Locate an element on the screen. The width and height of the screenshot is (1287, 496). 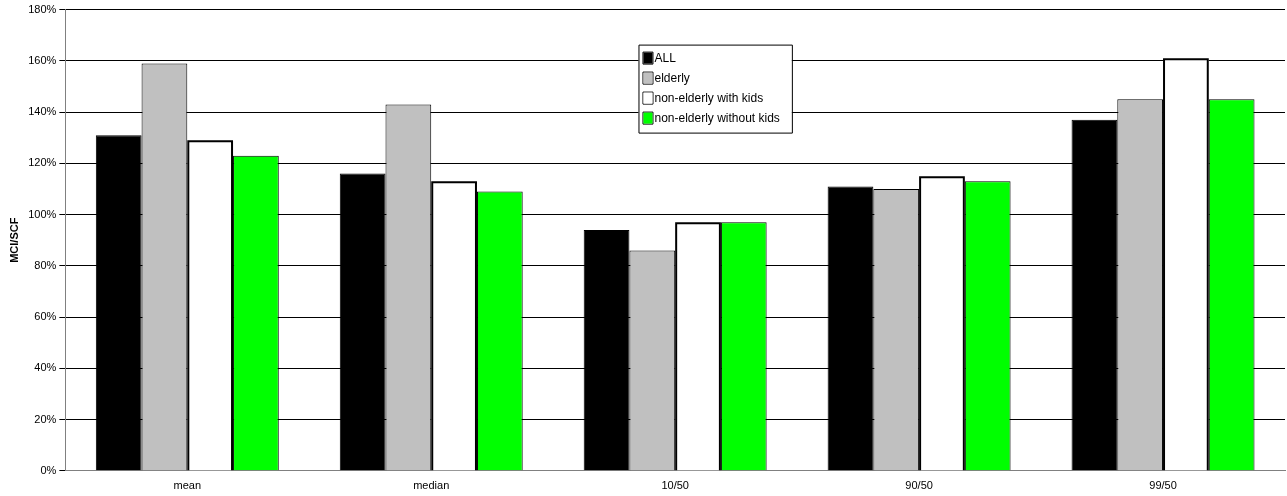
y-tick-label: 40% is located at coordinates (45, 367).